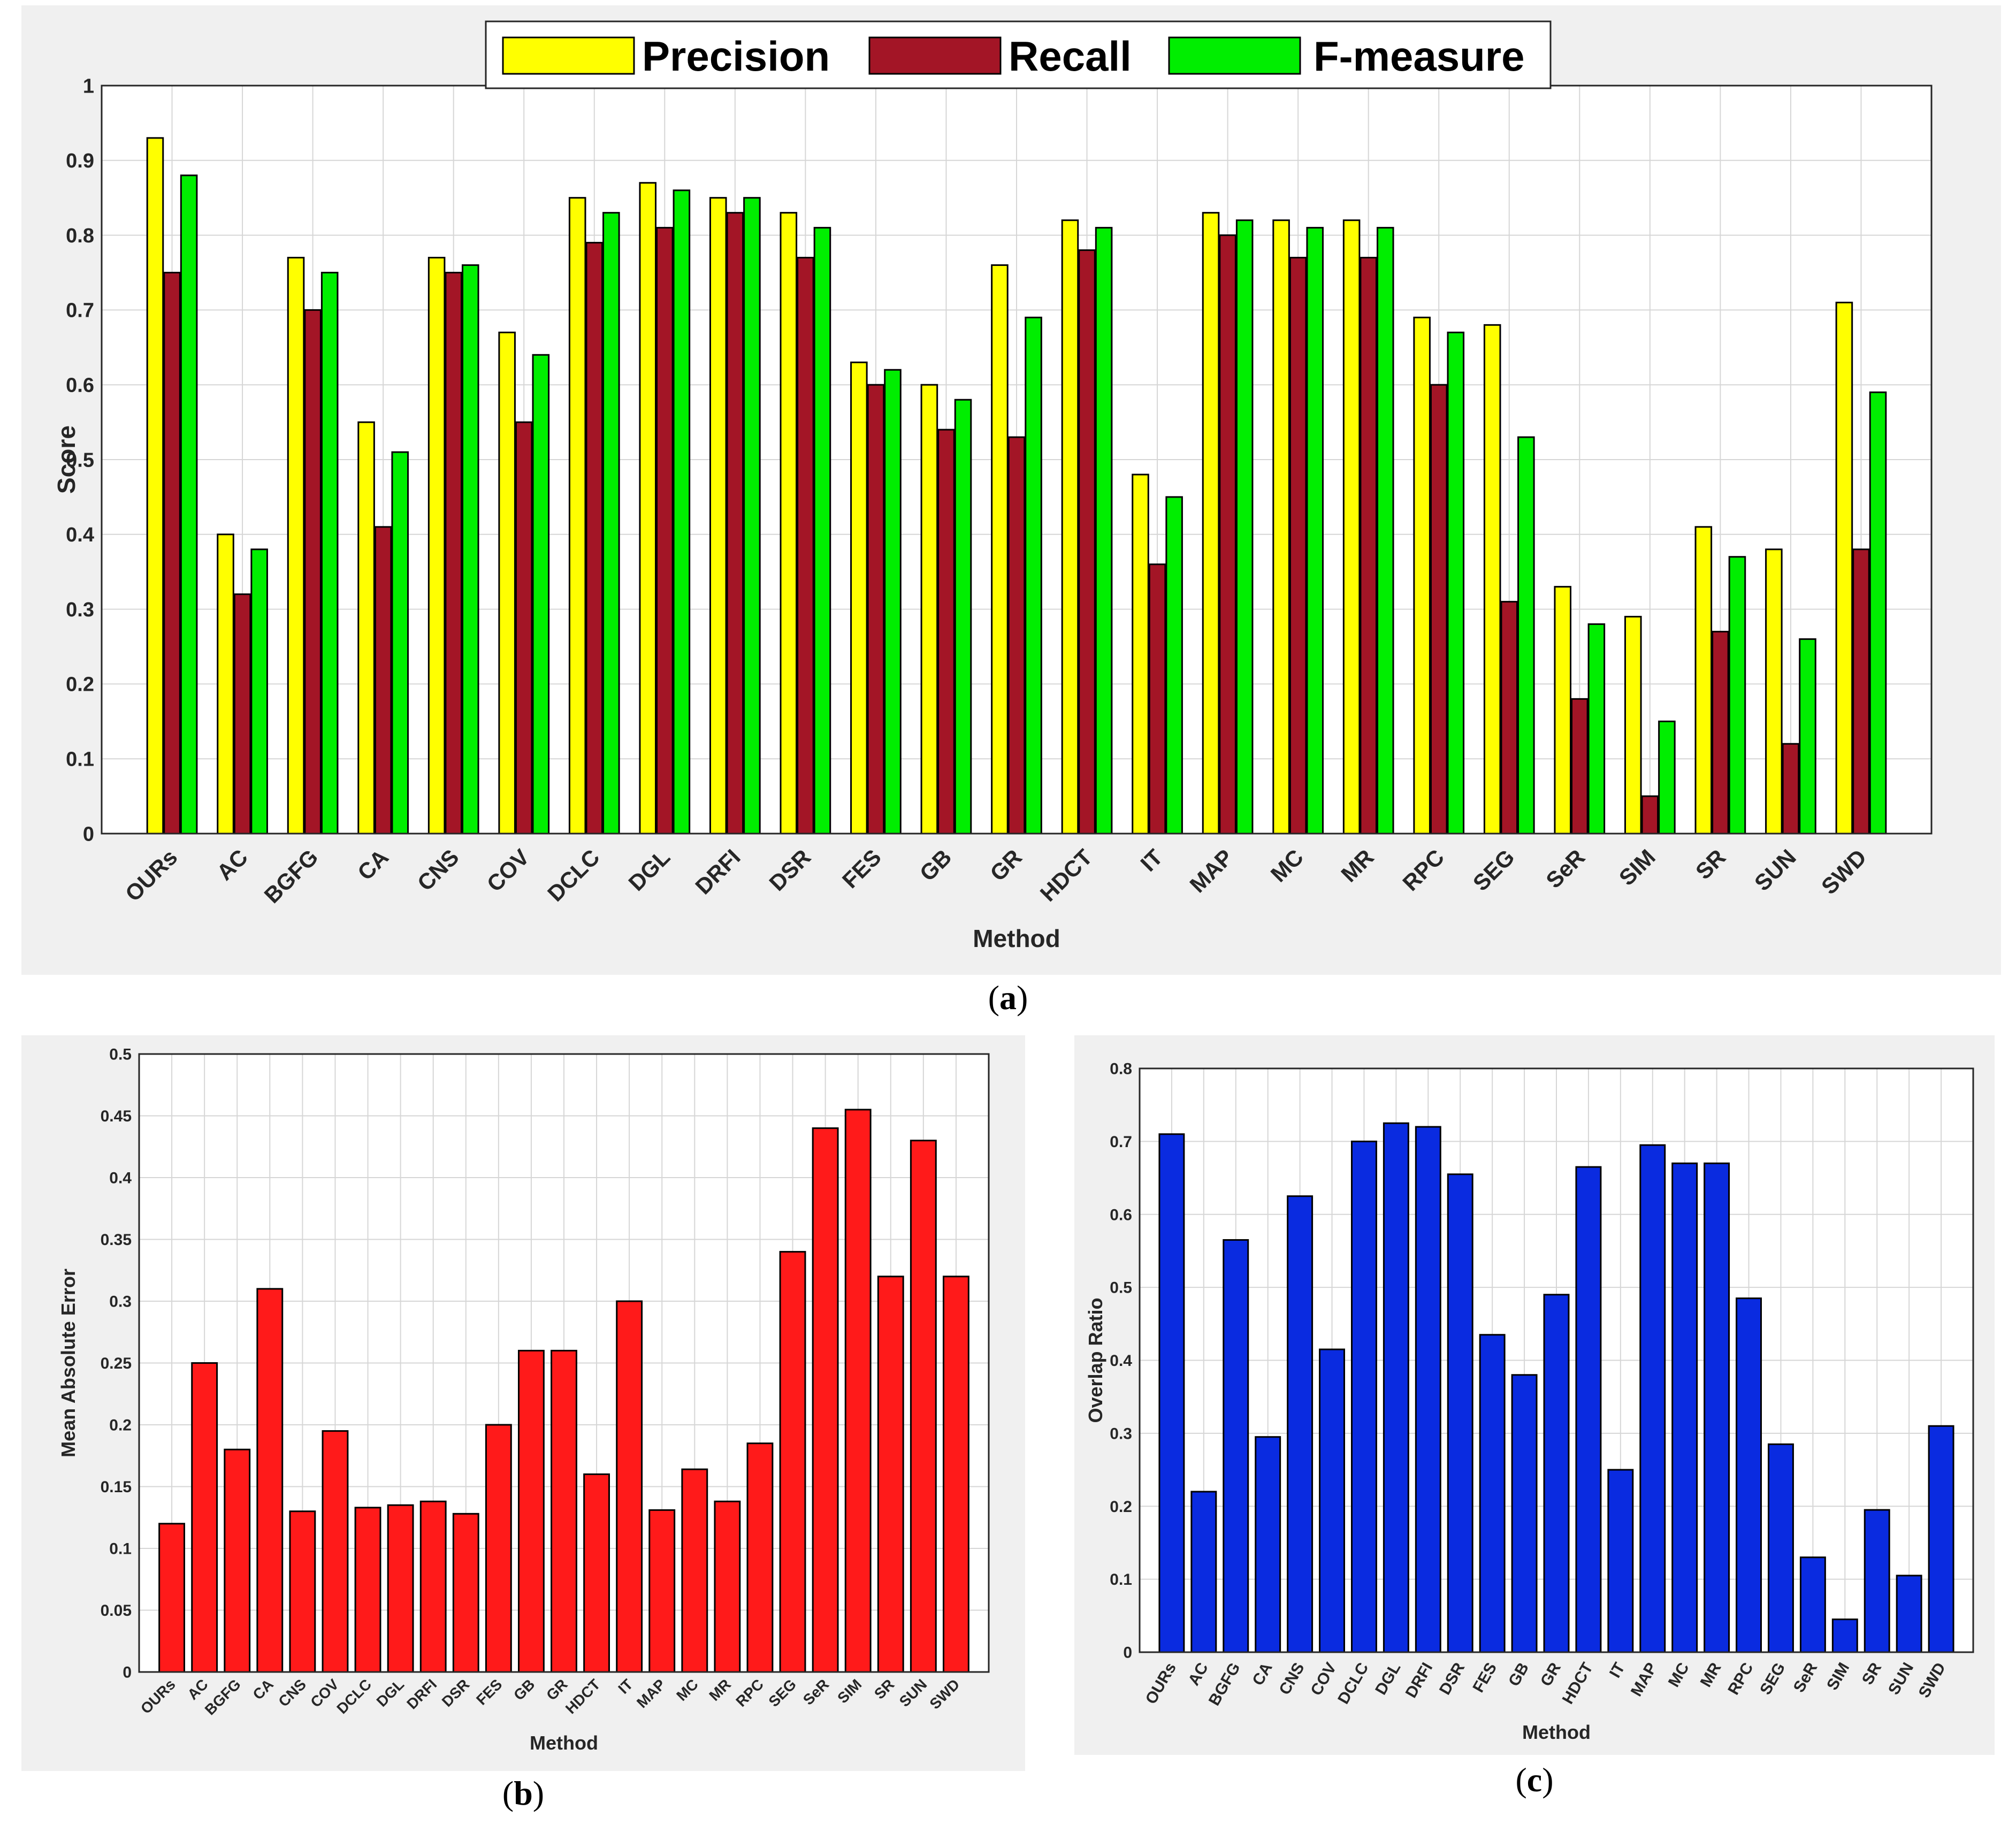 This screenshot has height=1825, width=2016. Describe the element at coordinates (1805, 1678) in the screenshot. I see `x-tick-label-c: SeR` at that location.